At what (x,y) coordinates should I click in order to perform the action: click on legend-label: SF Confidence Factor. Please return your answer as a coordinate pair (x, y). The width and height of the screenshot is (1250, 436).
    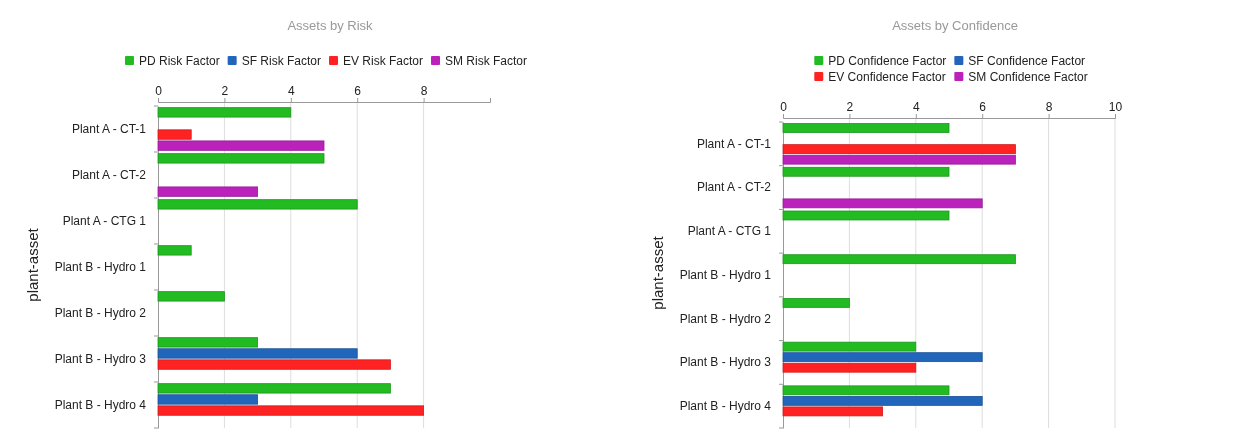
    Looking at the image, I should click on (1027, 60).